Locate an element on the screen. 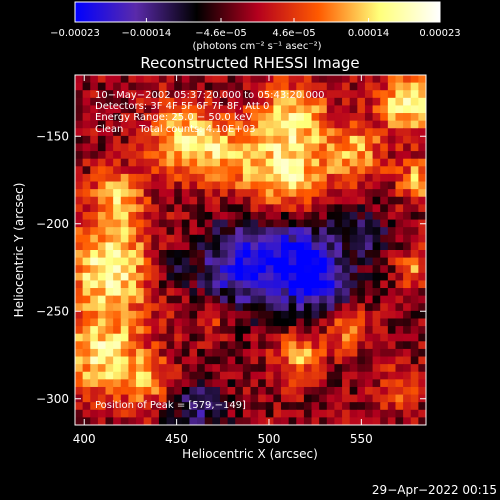 This screenshot has width=500, height=500. x-axis-label: Heliocentric X (arcsec) is located at coordinates (250, 454).